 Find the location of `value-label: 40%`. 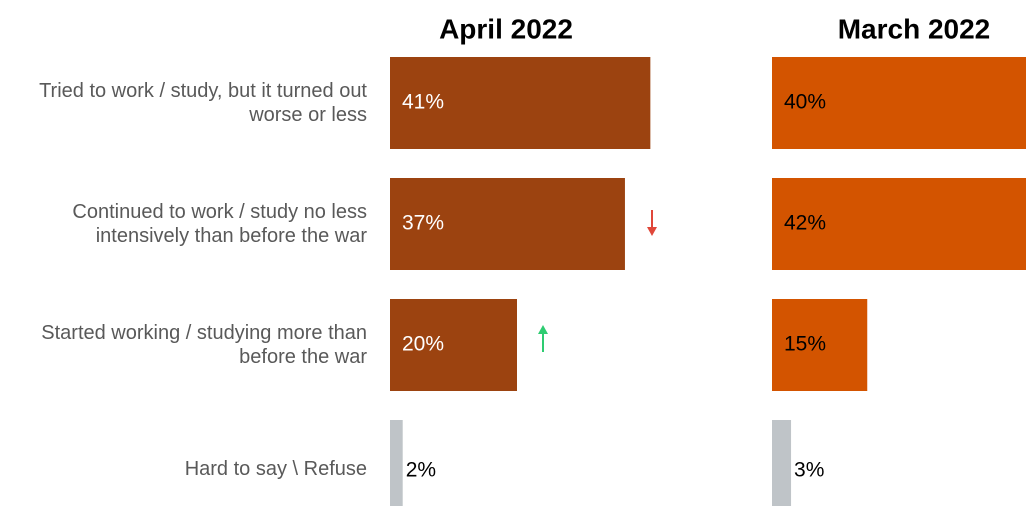

value-label: 40% is located at coordinates (805, 102).